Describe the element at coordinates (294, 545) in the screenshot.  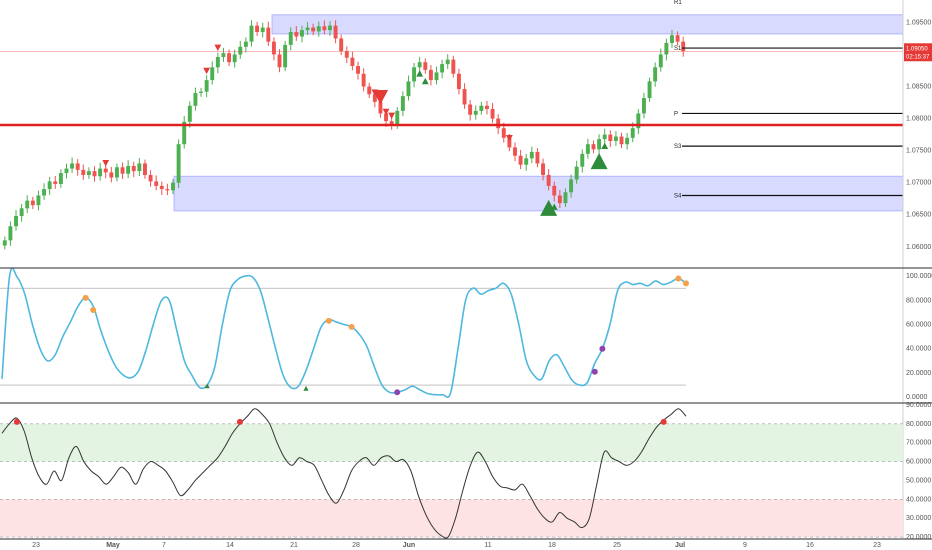
I see `time-tick-label: 21` at that location.